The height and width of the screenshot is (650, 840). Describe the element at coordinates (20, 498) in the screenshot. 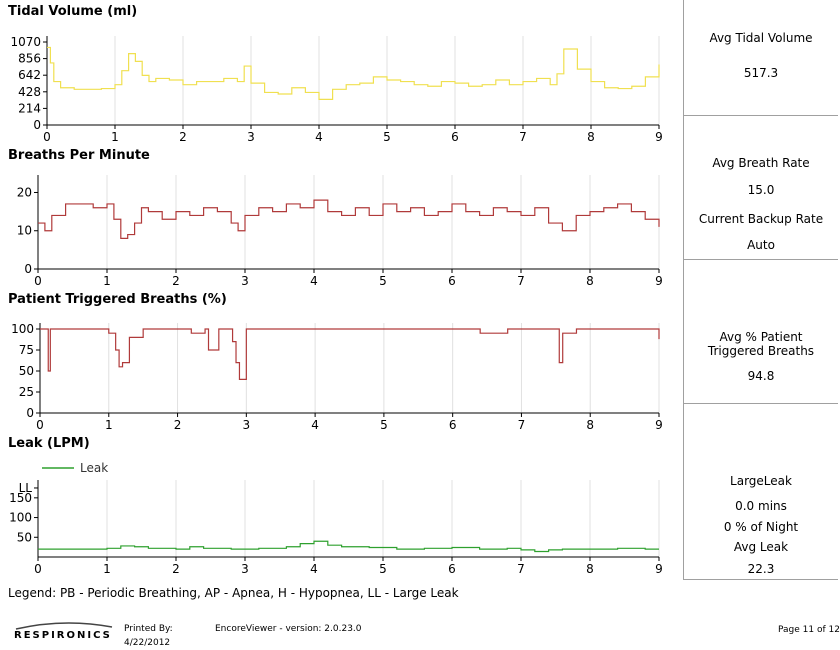

I see `y-tick-label: 150` at that location.